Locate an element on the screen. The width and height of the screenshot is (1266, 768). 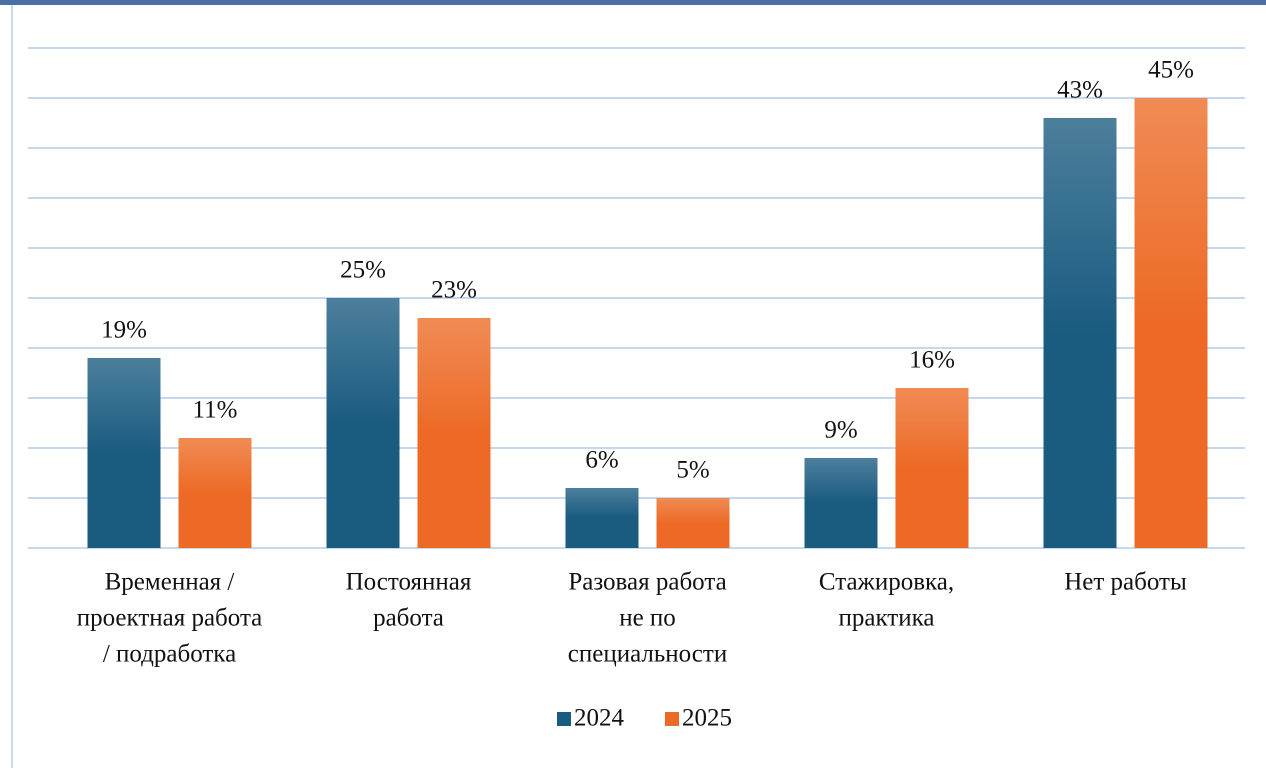
left-border is located at coordinates (12, 386).